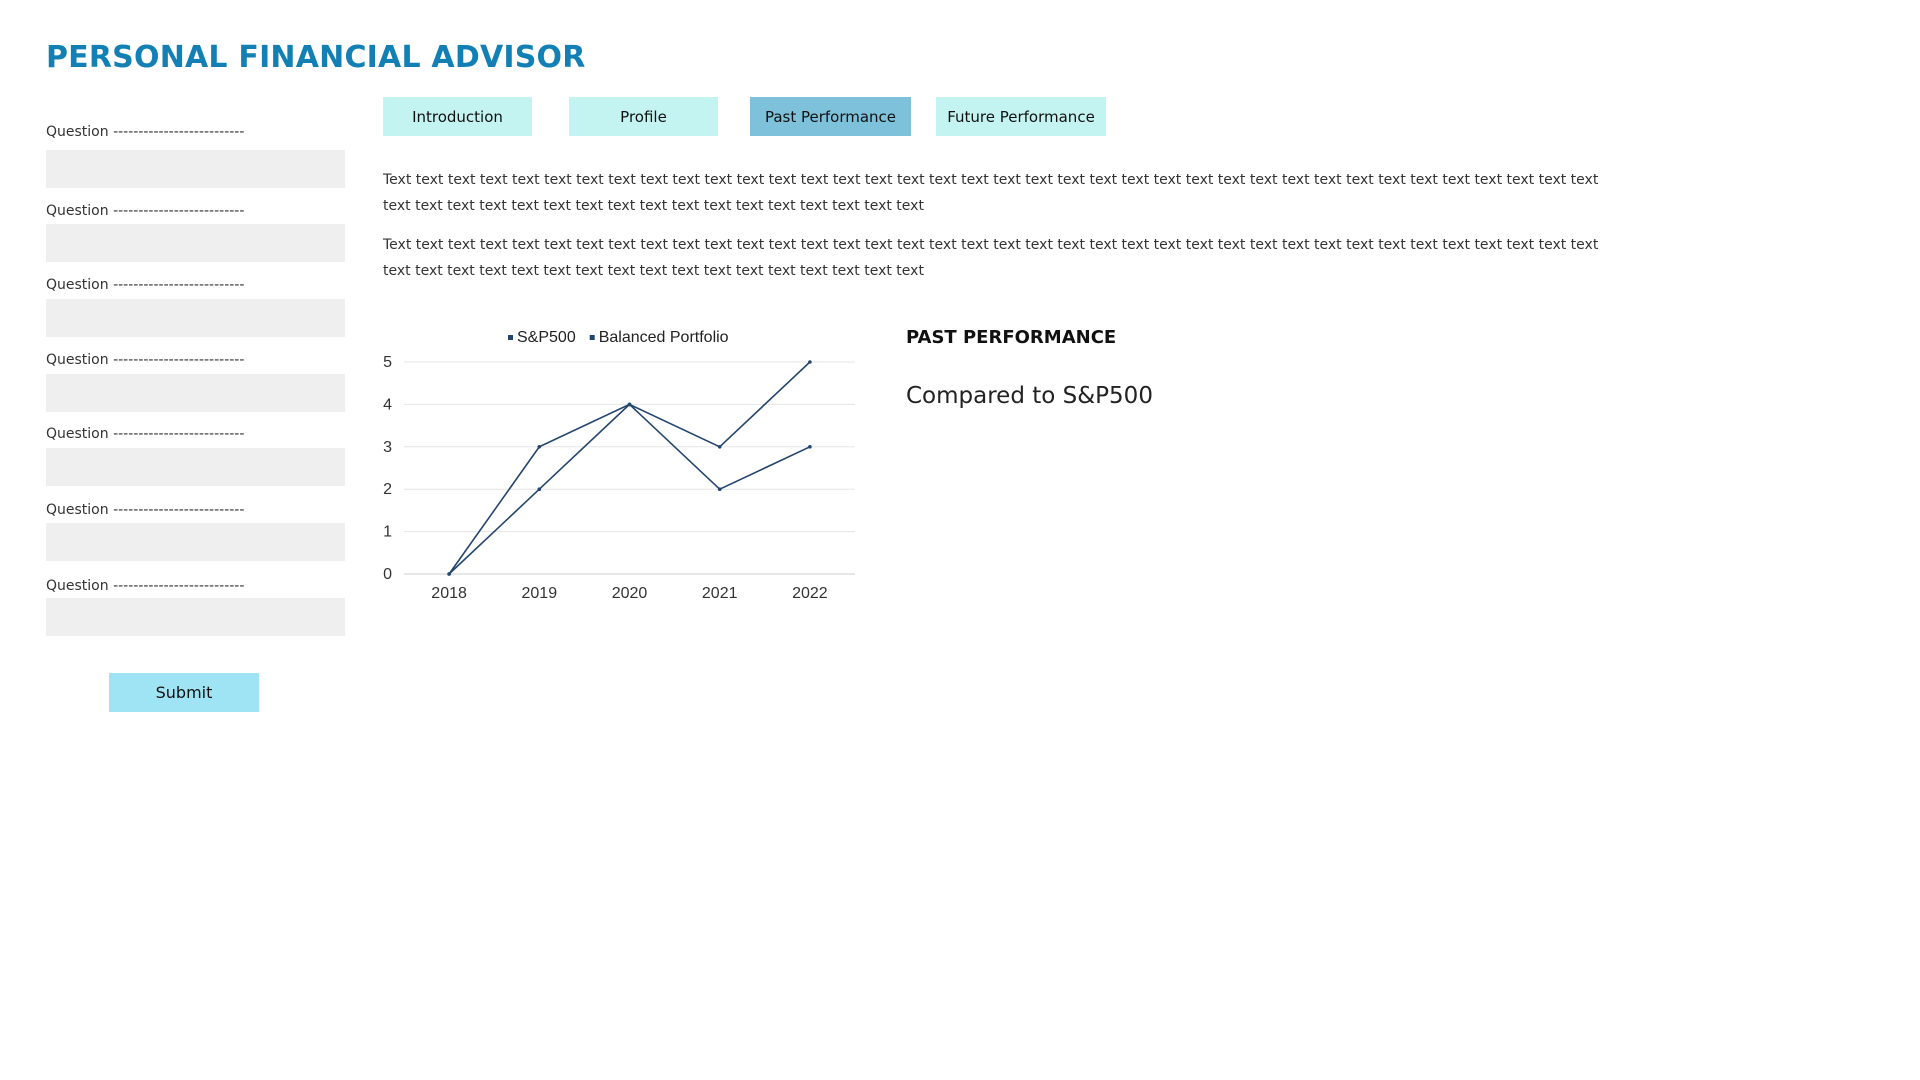 The height and width of the screenshot is (1080, 1920). I want to click on section-title: PAST PERFORMANCE, so click(1011, 337).